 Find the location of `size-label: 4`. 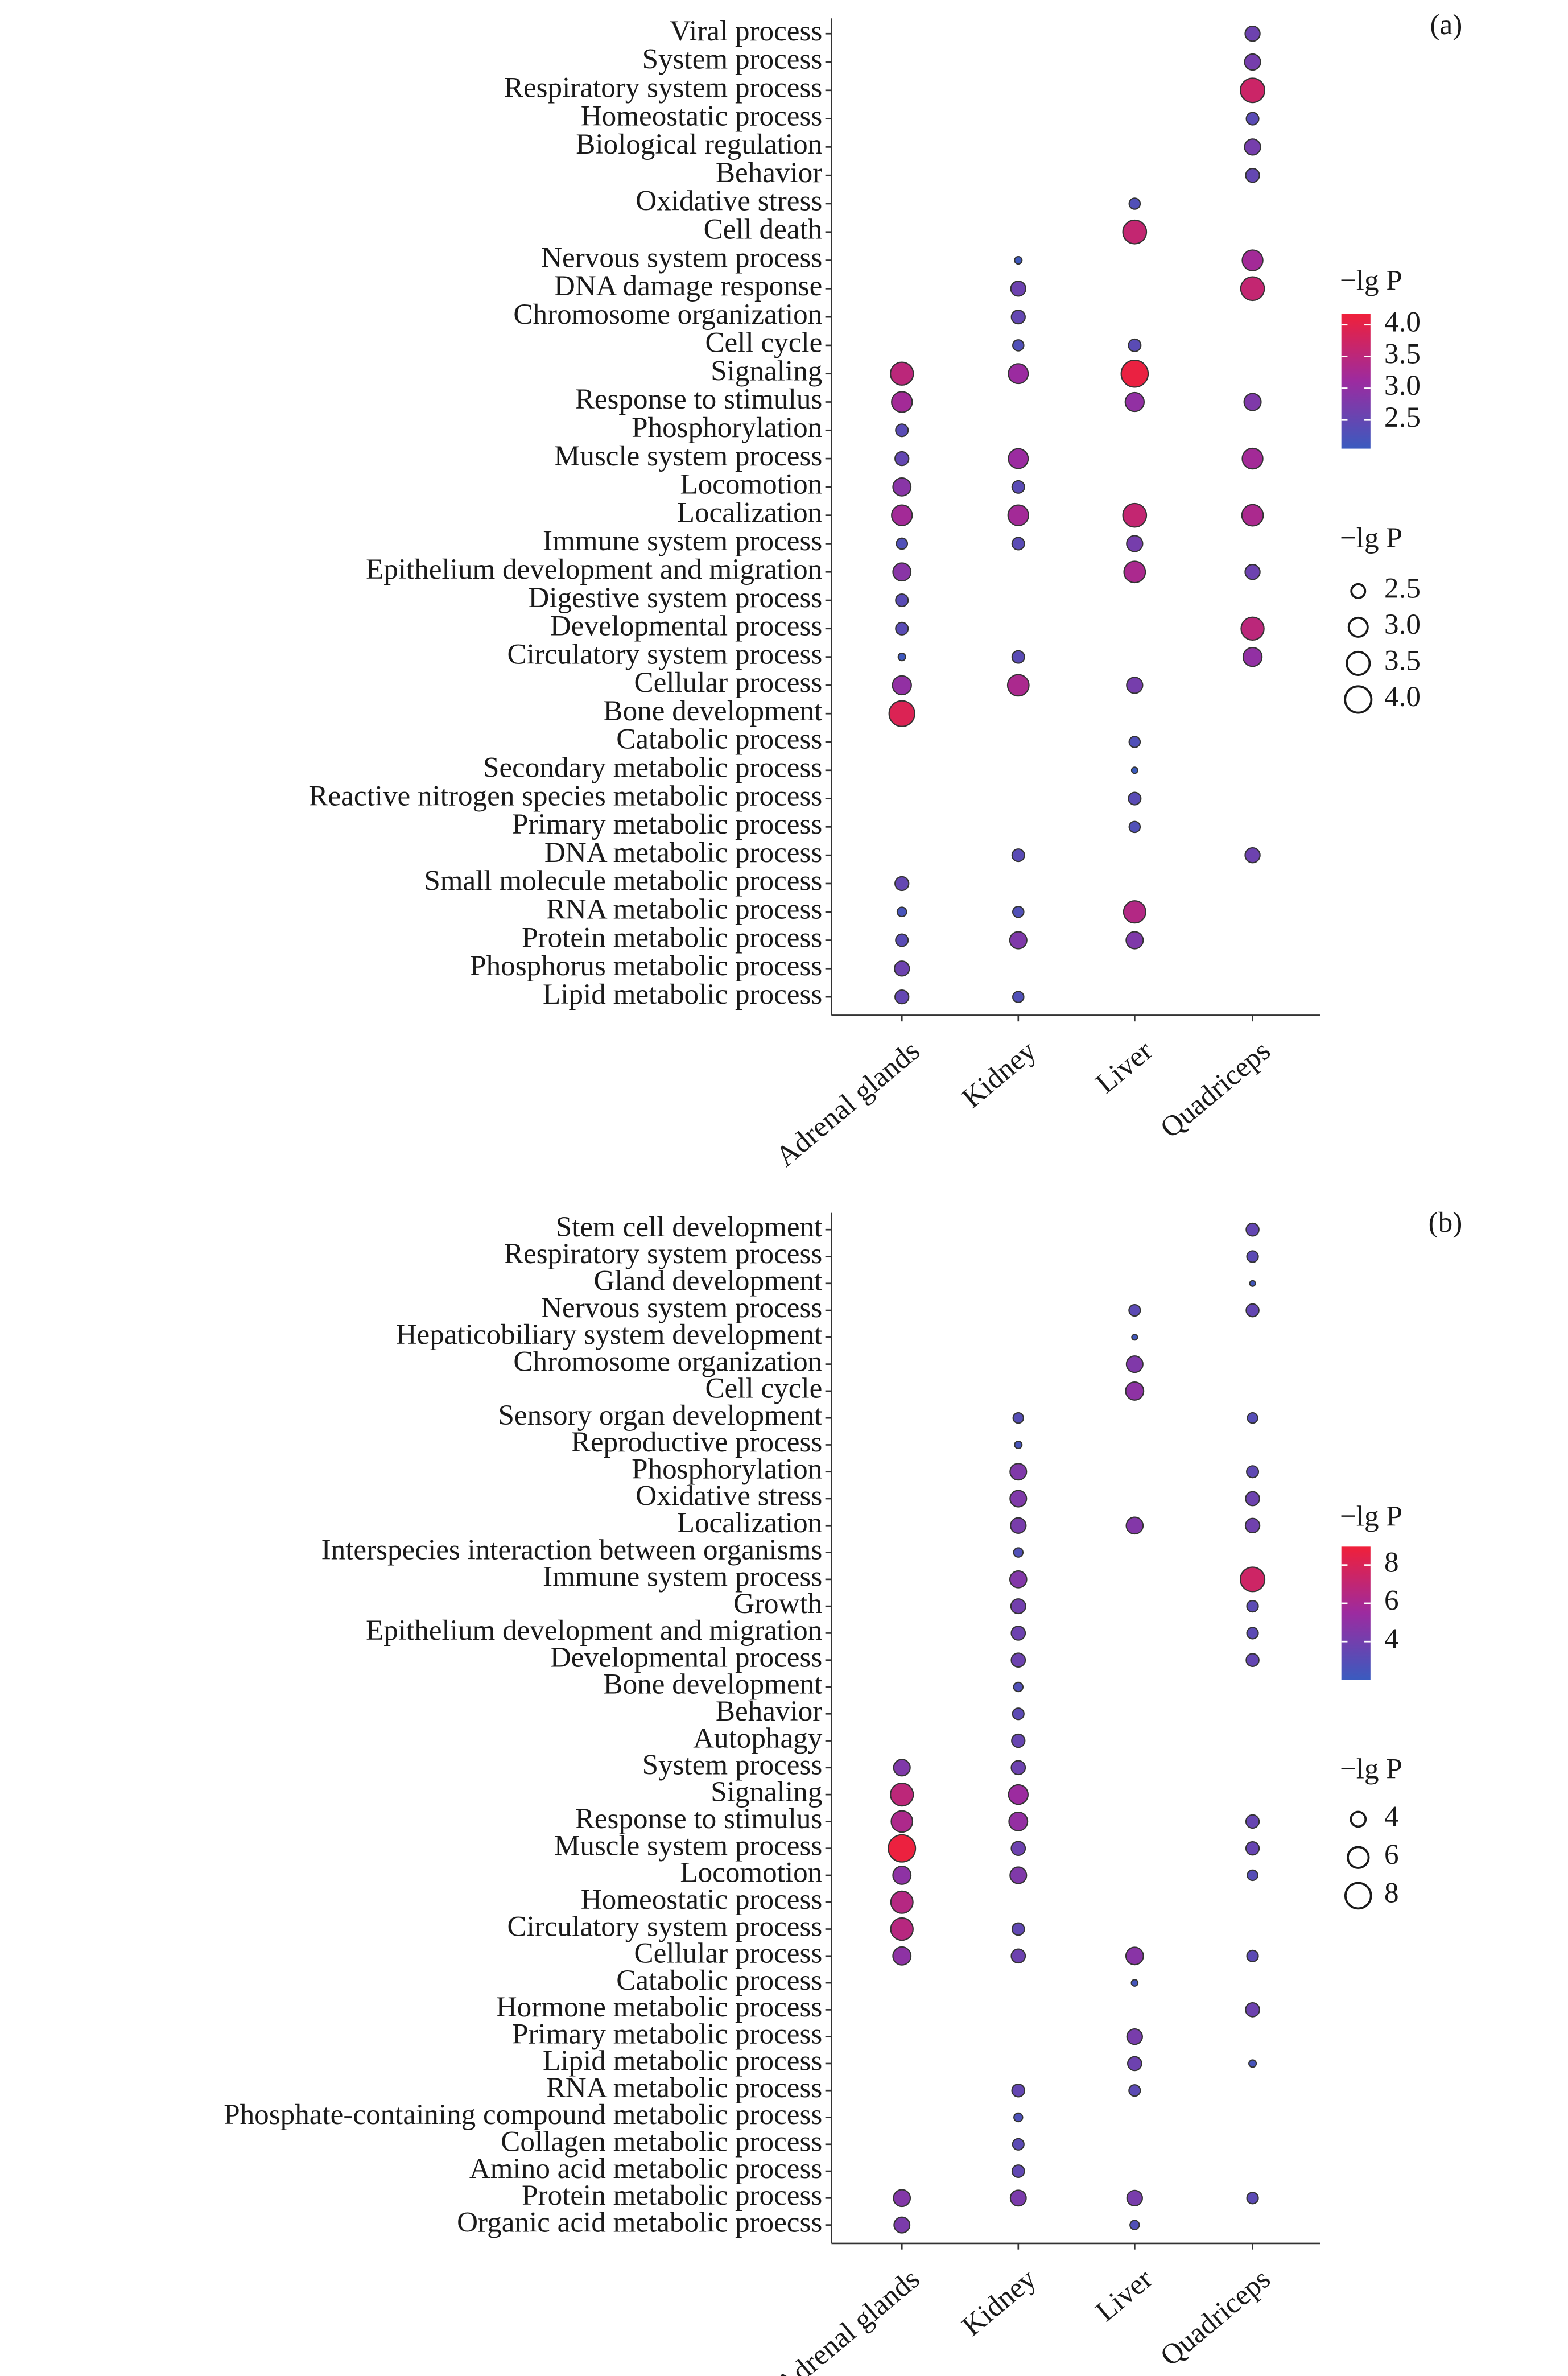

size-label: 4 is located at coordinates (1391, 1816).